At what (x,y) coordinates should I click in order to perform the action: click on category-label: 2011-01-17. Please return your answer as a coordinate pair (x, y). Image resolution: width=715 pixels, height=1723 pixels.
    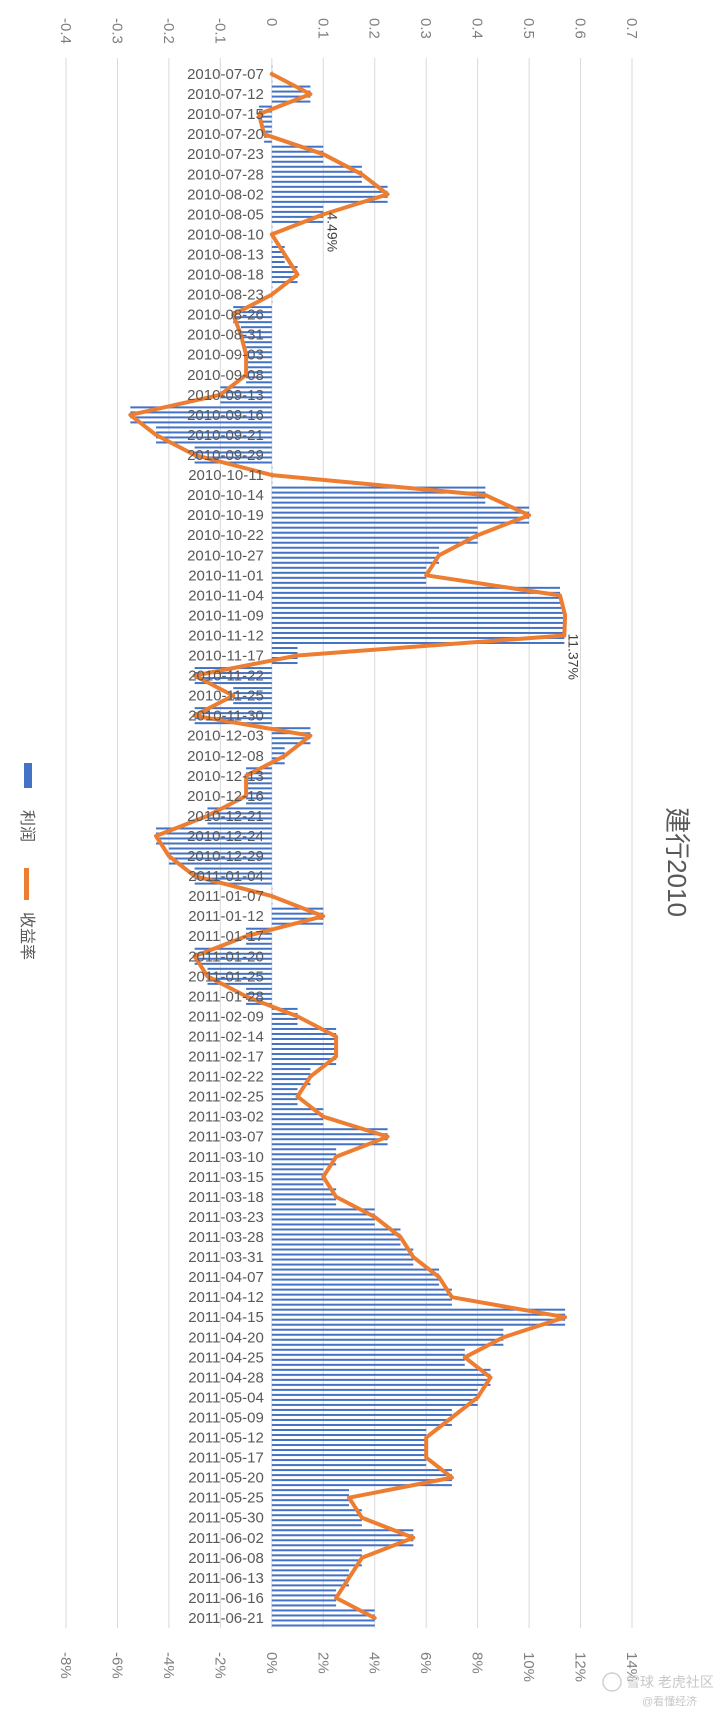
    Looking at the image, I should click on (226, 936).